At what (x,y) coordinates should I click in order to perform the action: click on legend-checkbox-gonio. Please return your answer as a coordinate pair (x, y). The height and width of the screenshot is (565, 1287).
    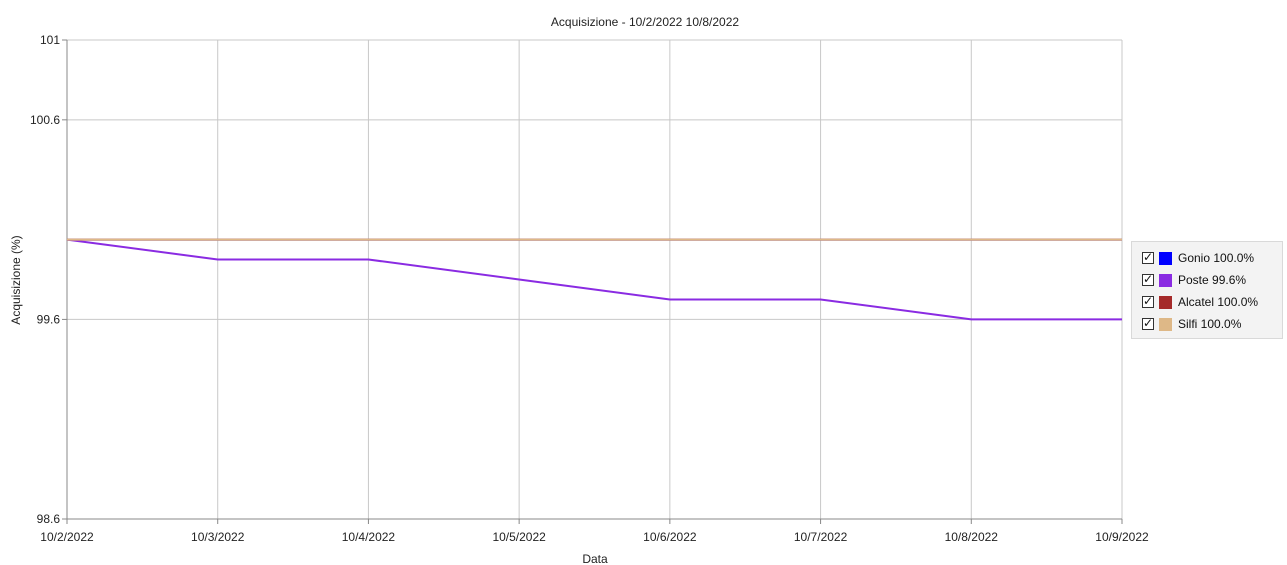
    Looking at the image, I should click on (1148, 257).